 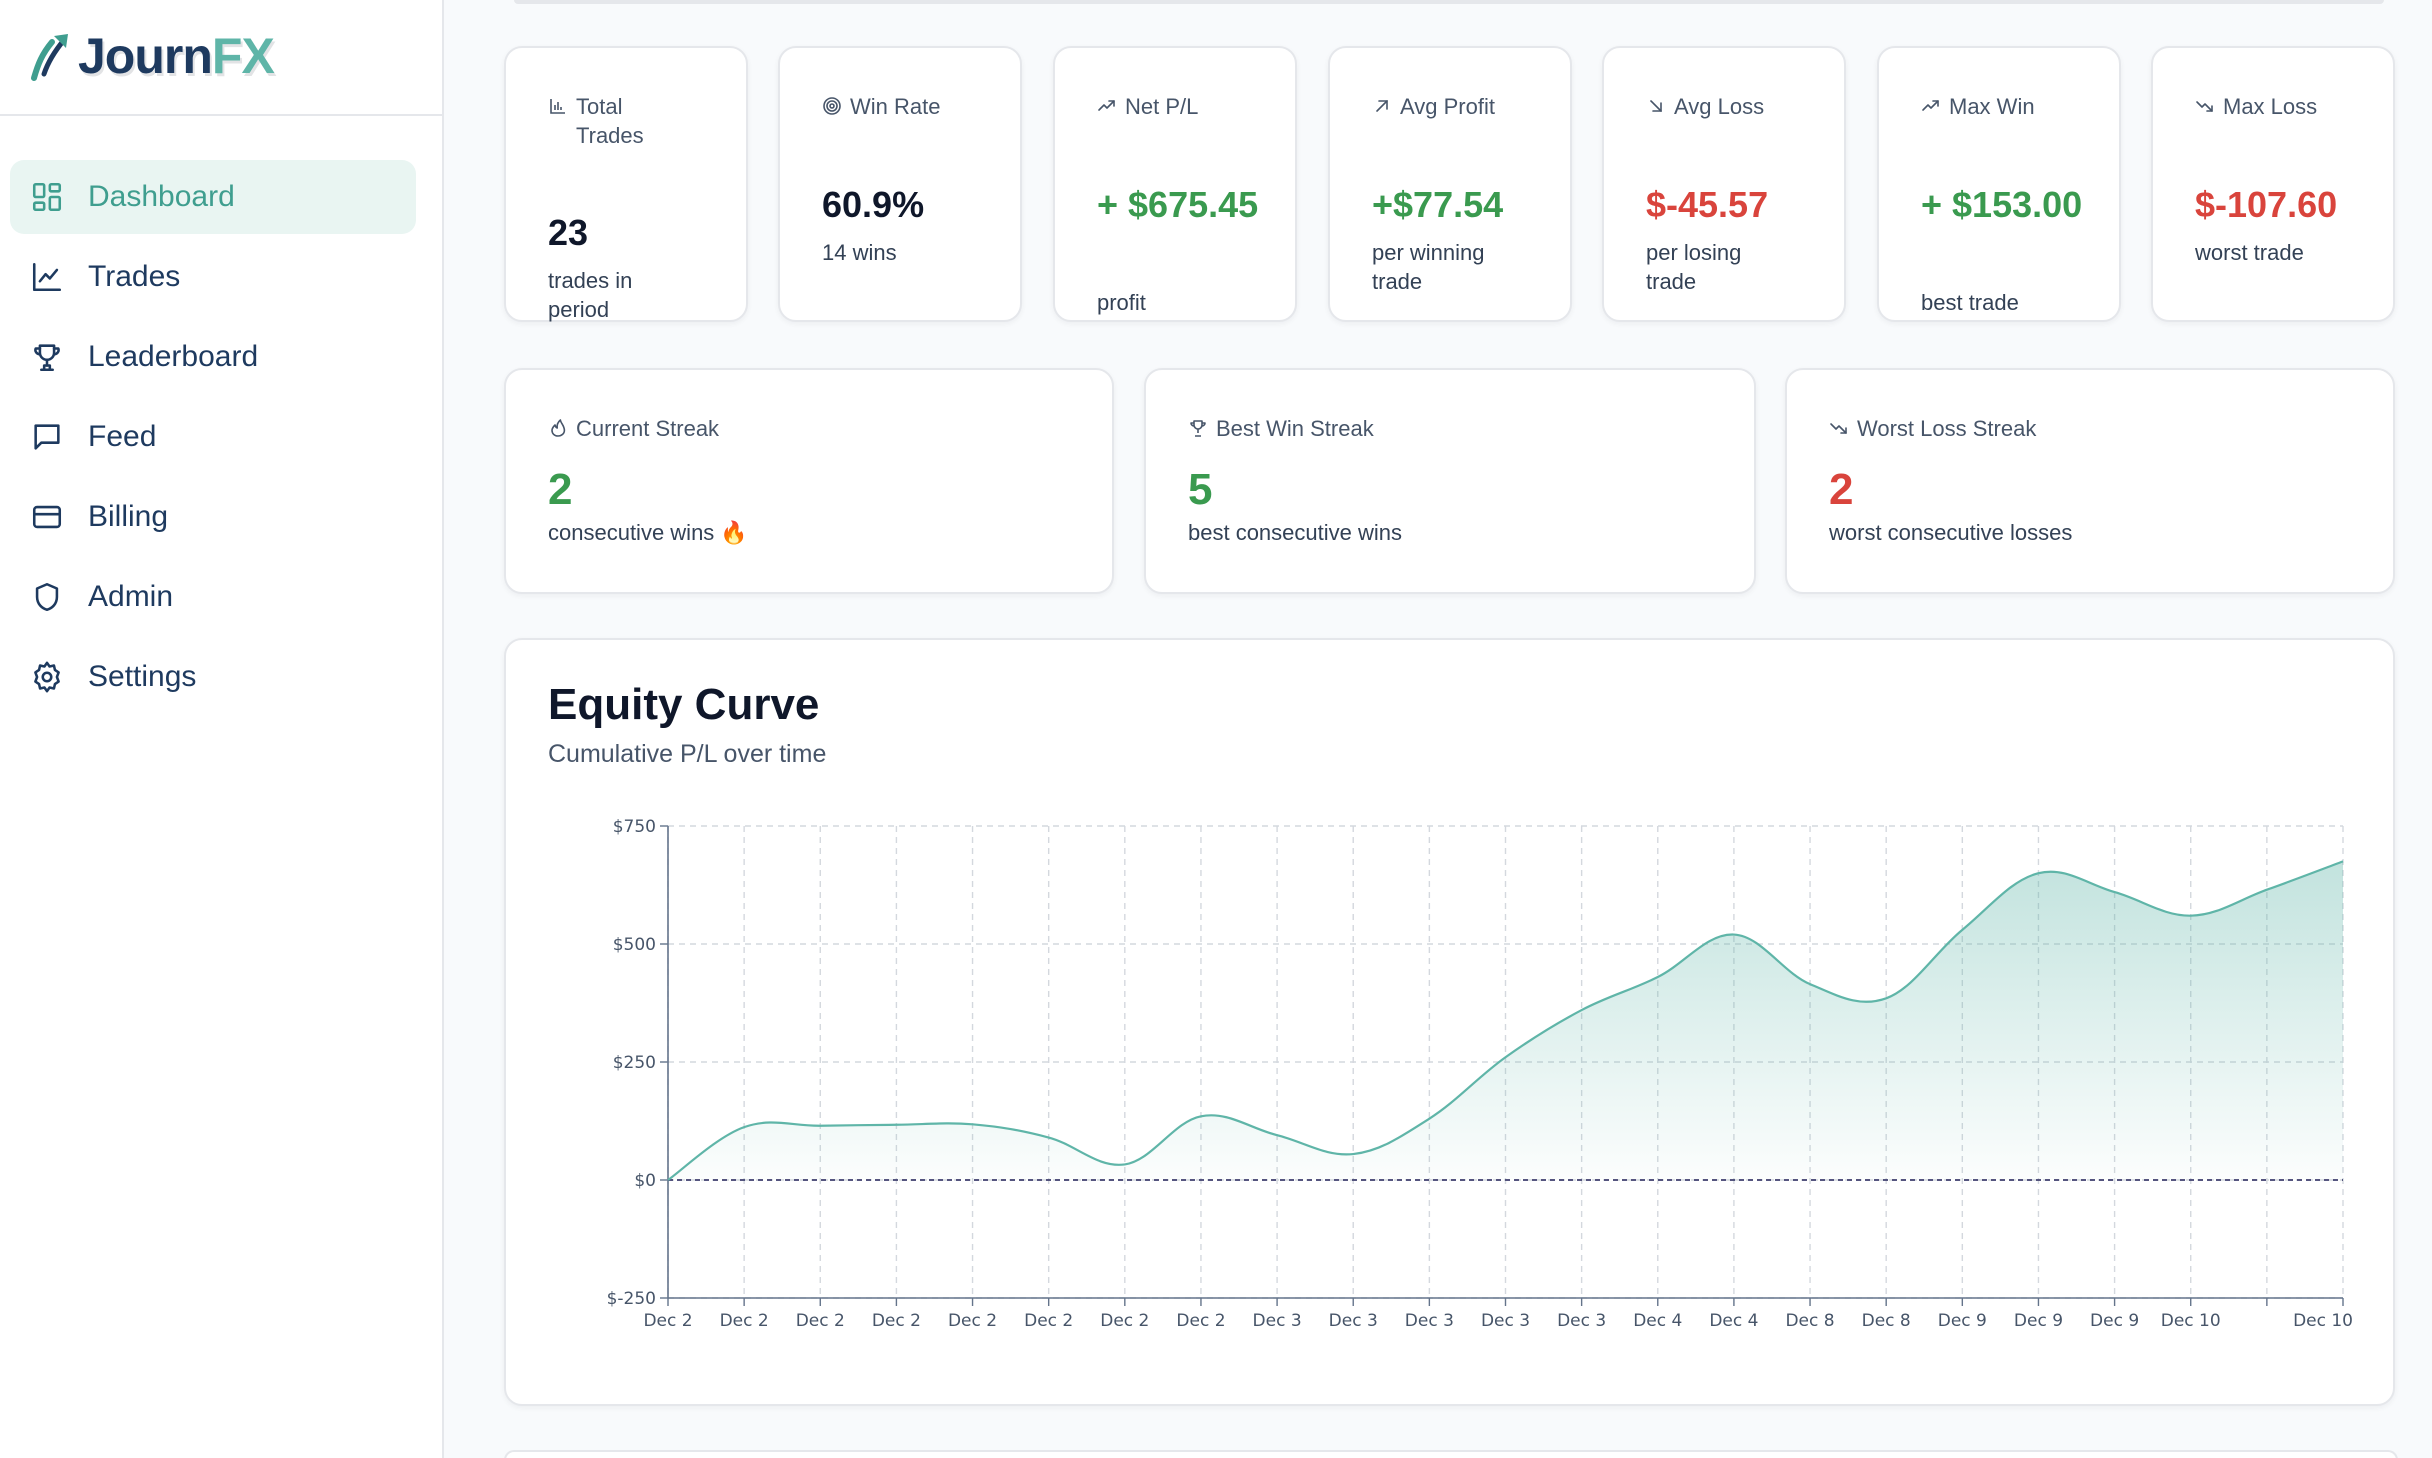 I want to click on stat-label: Max Loss, so click(x=2270, y=106).